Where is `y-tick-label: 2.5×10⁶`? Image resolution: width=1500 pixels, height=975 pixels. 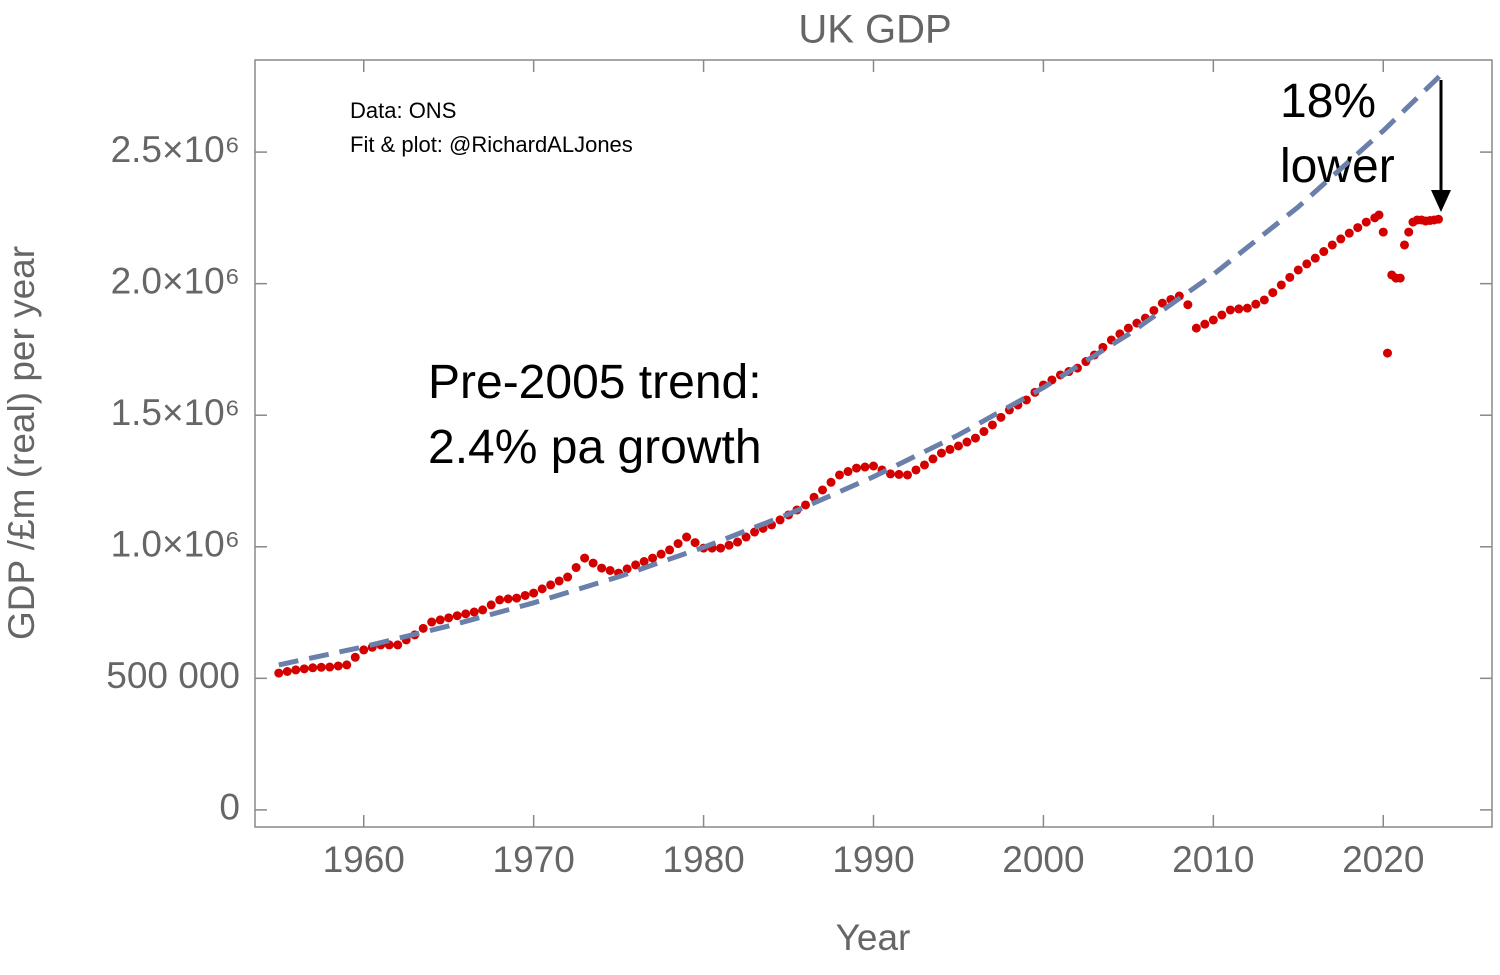 y-tick-label: 2.5×10⁶ is located at coordinates (175, 149).